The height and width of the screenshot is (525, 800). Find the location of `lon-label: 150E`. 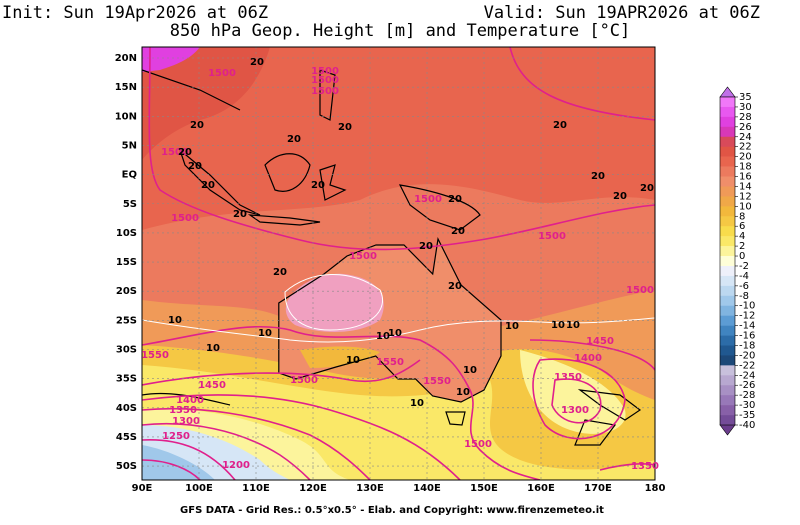

lon-label: 150E is located at coordinates (484, 488).